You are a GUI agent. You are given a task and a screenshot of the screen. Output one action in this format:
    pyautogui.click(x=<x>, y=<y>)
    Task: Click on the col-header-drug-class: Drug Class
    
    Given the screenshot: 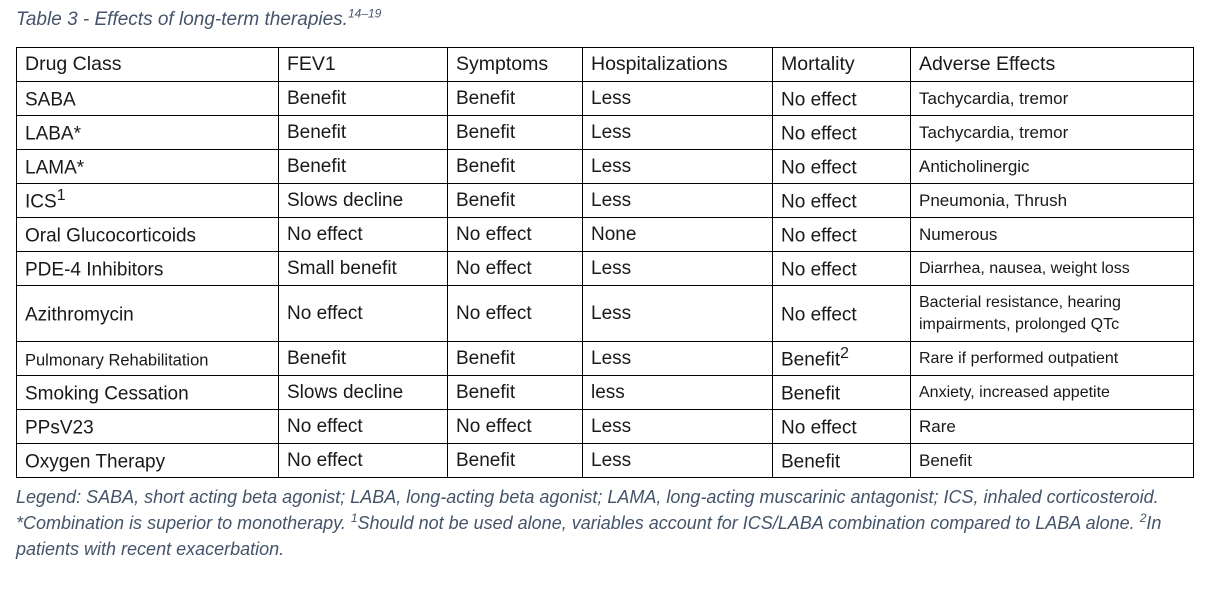 What is the action you would take?
    pyautogui.click(x=147, y=64)
    